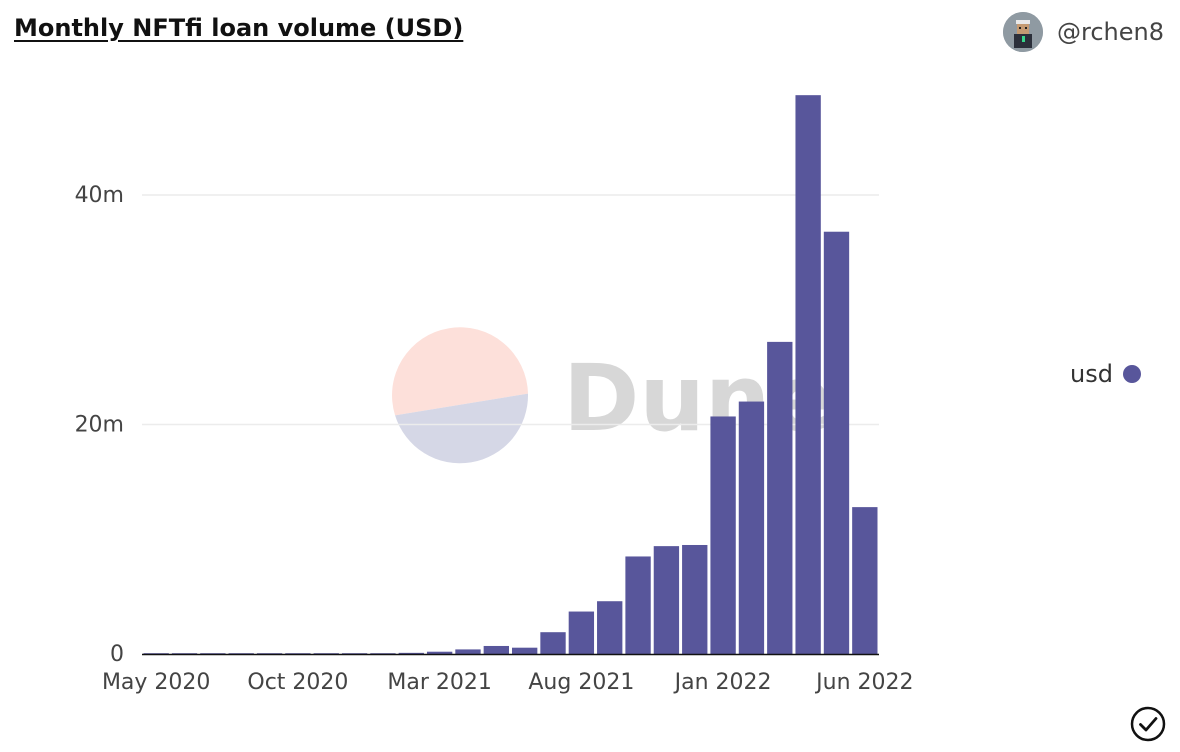  I want to click on x-tick-label-5: Jun 2022, so click(863, 682).